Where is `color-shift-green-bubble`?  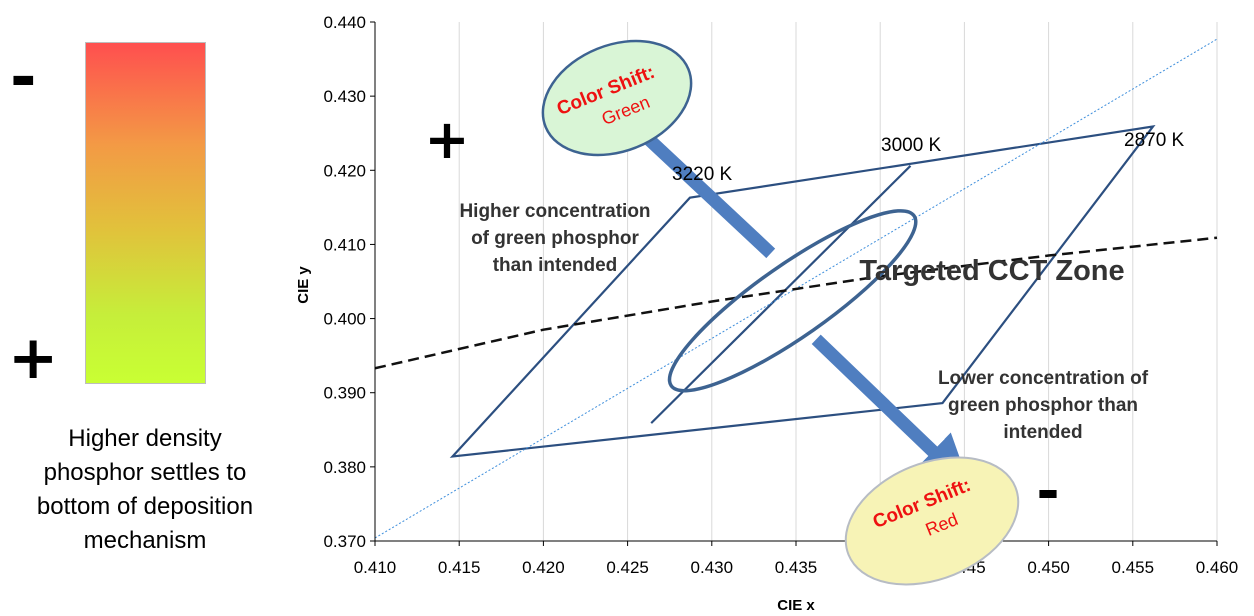 color-shift-green-bubble is located at coordinates (617, 98).